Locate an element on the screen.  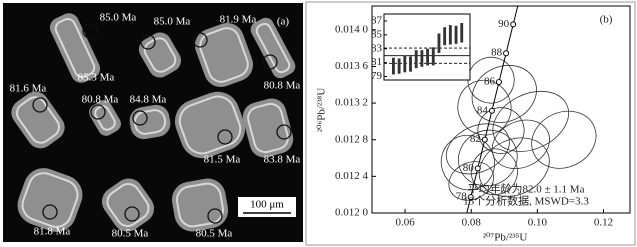
y-tick-label: 0.014 0 is located at coordinates (352, 29).